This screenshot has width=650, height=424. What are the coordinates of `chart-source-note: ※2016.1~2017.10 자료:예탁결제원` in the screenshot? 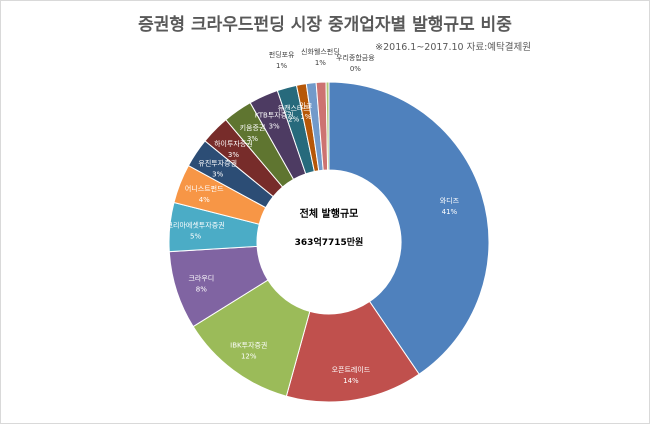 It's located at (453, 47).